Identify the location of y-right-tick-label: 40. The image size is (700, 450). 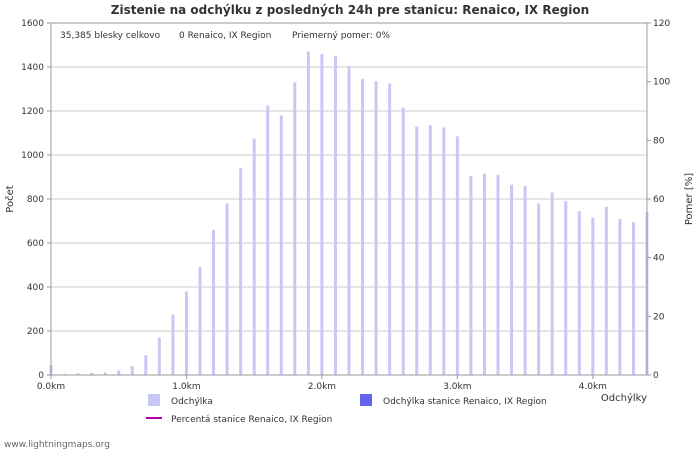
(659, 259).